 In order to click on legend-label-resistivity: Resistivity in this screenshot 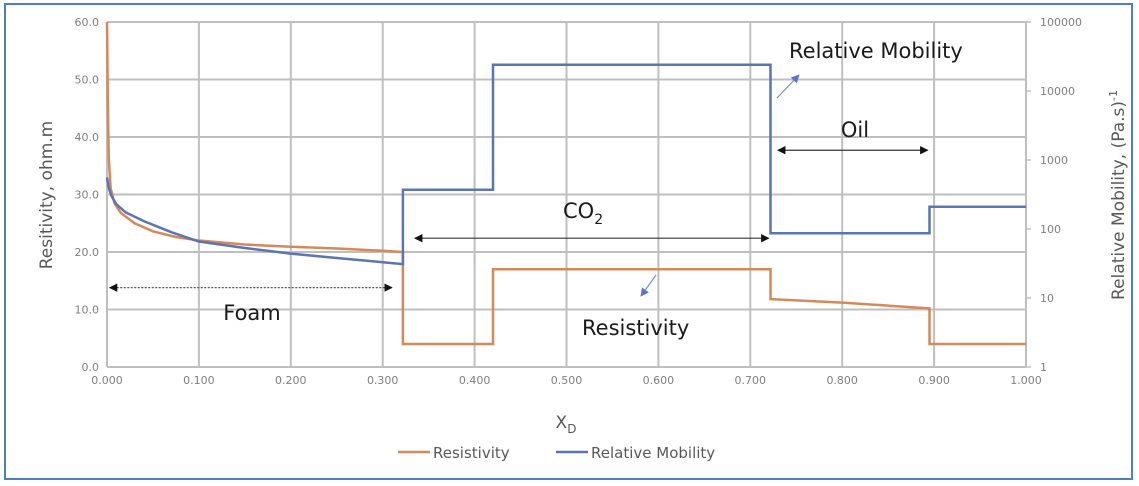, I will do `click(471, 453)`.